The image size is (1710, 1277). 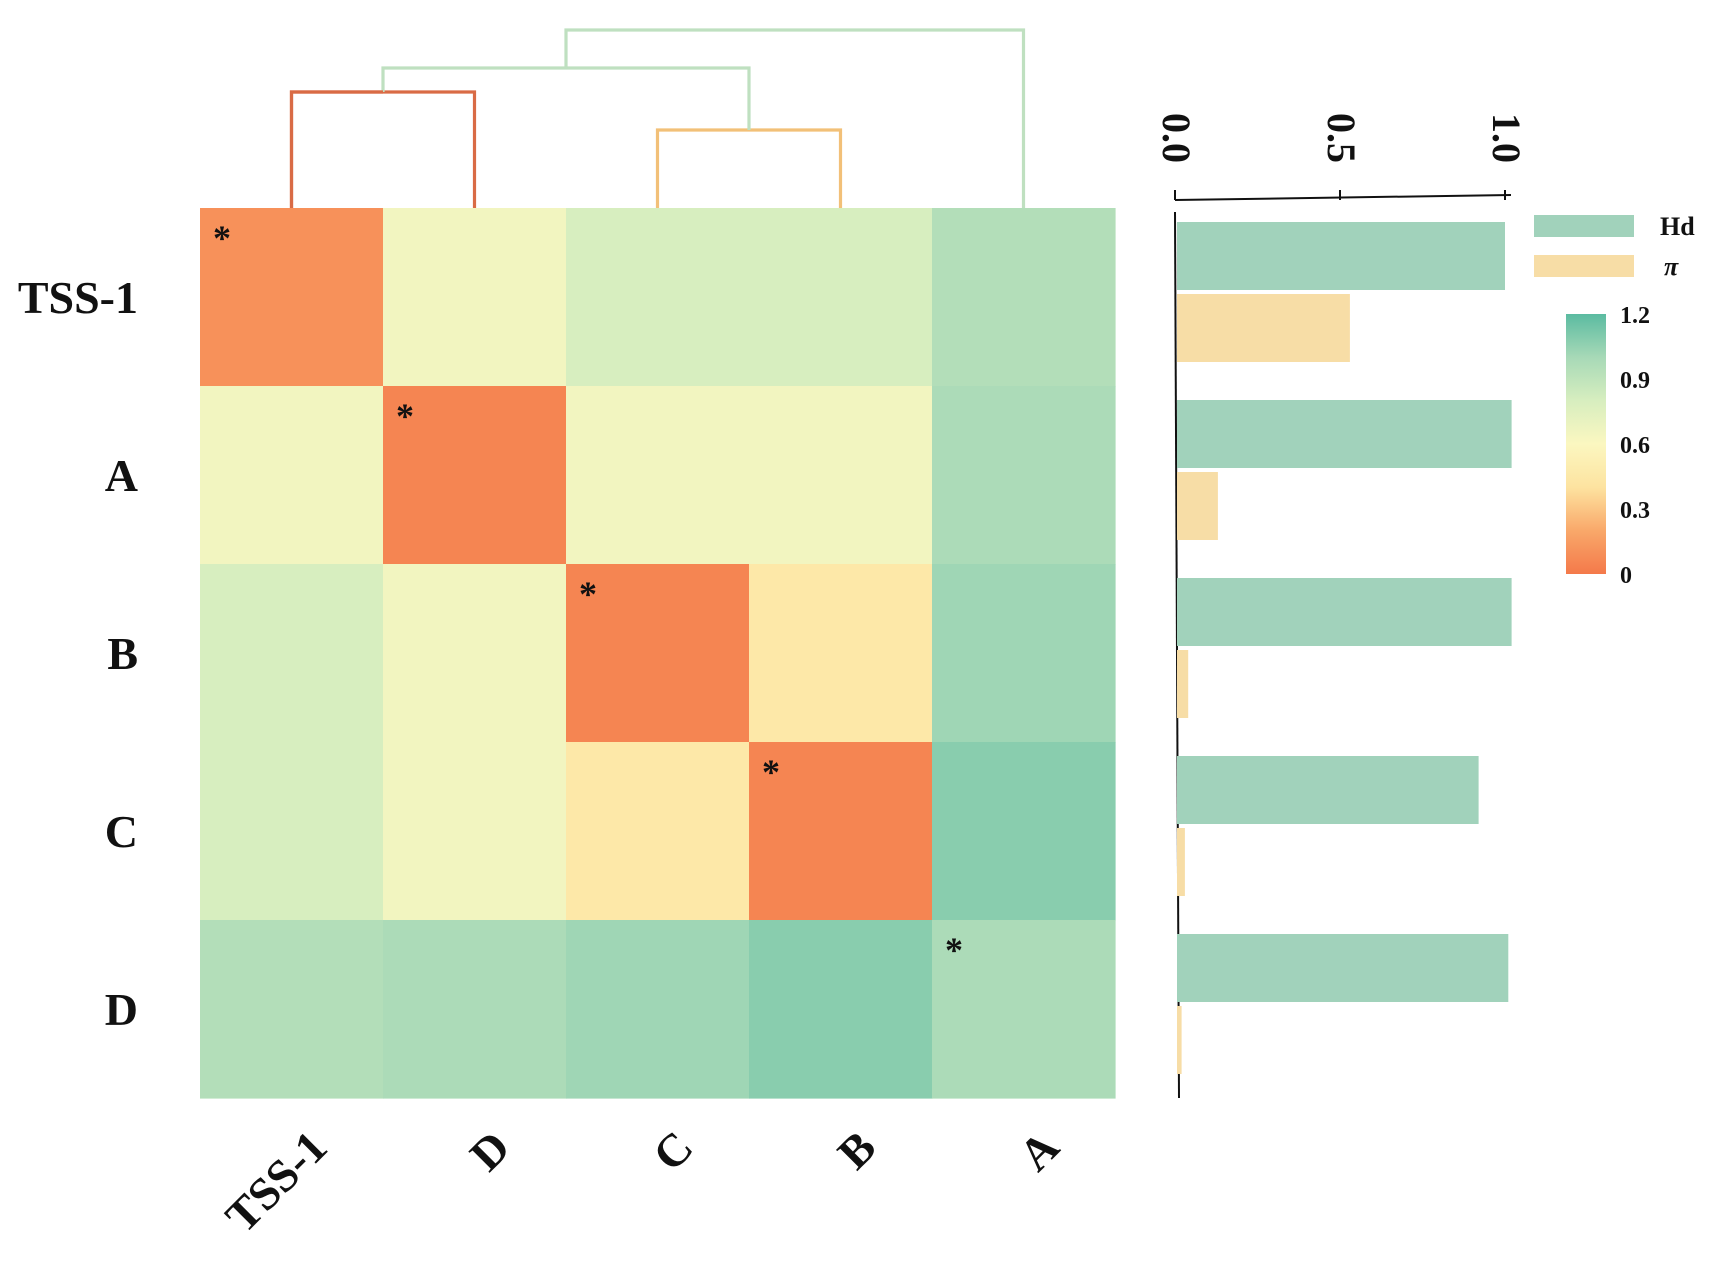 What do you see at coordinates (1183, 684) in the screenshot?
I see `bar-pi-b` at bounding box center [1183, 684].